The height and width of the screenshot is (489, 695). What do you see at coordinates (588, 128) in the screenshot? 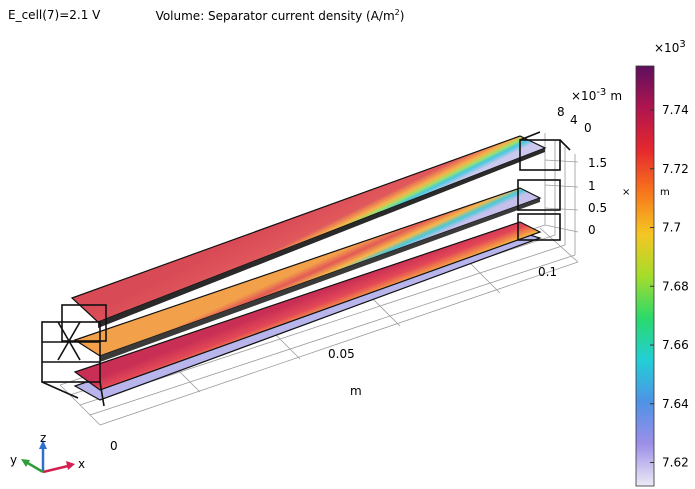
I see `y-tick-0: 0` at bounding box center [588, 128].